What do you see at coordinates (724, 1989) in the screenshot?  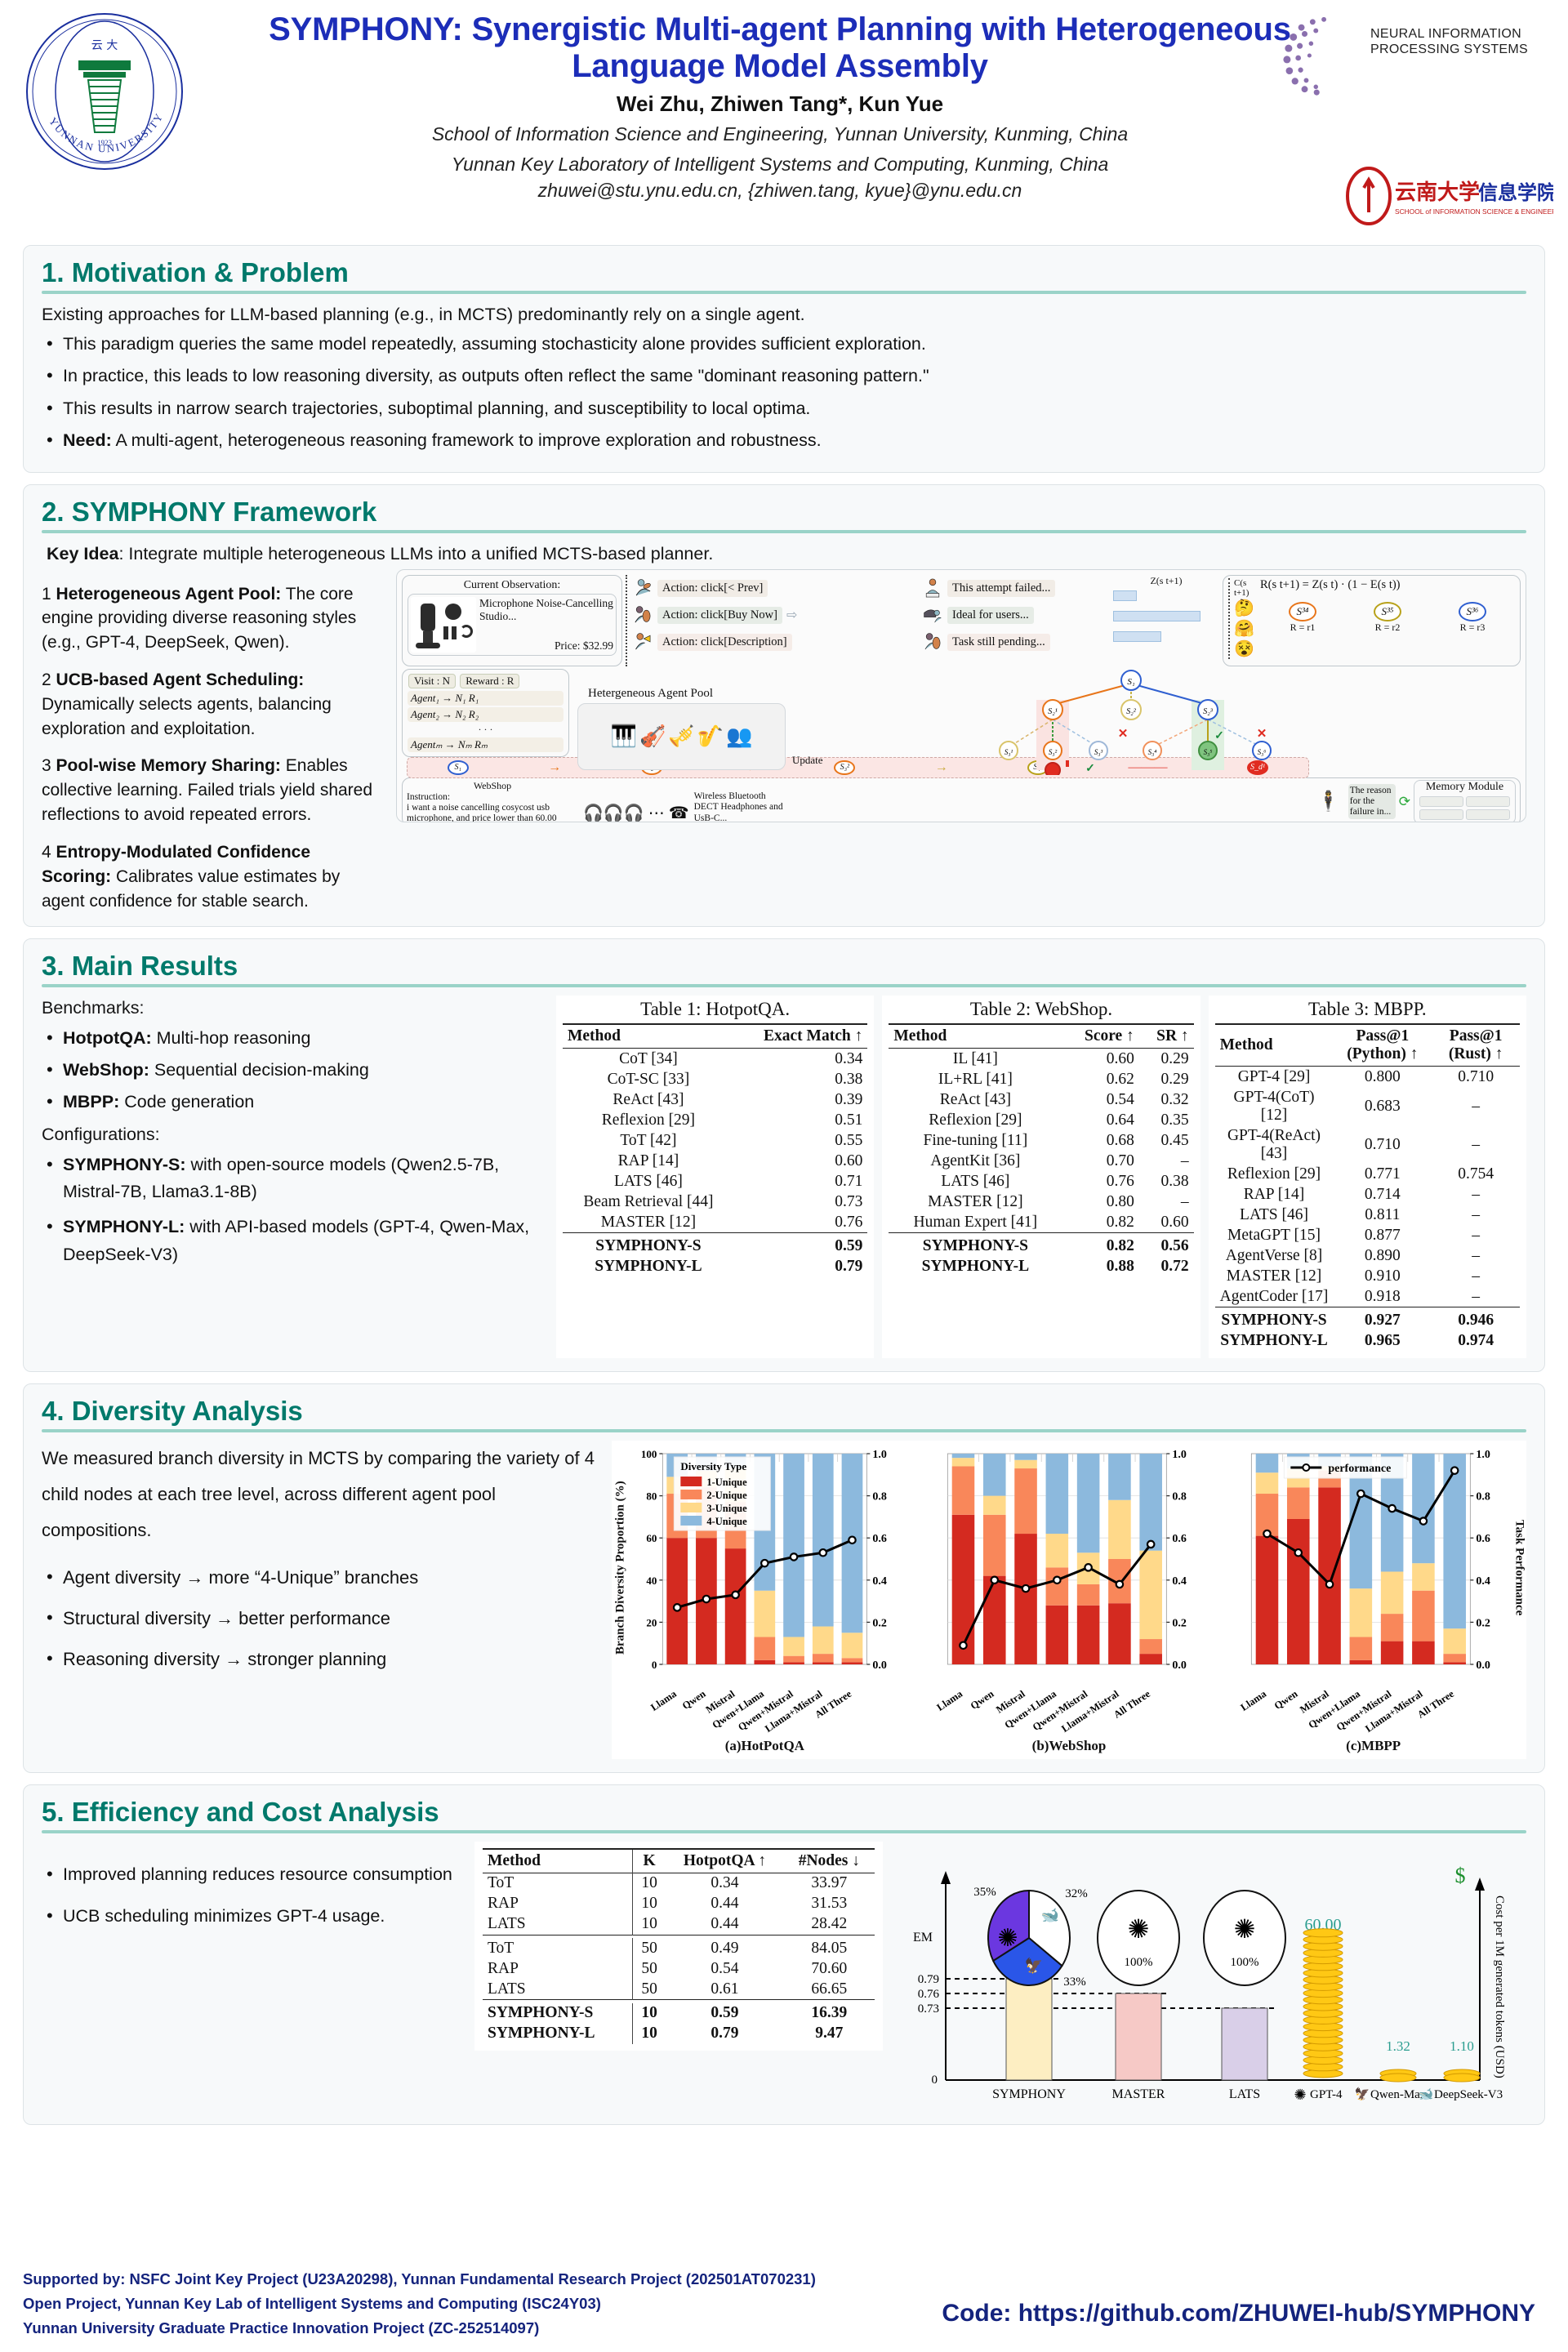 I see `table-cell: 0.61` at bounding box center [724, 1989].